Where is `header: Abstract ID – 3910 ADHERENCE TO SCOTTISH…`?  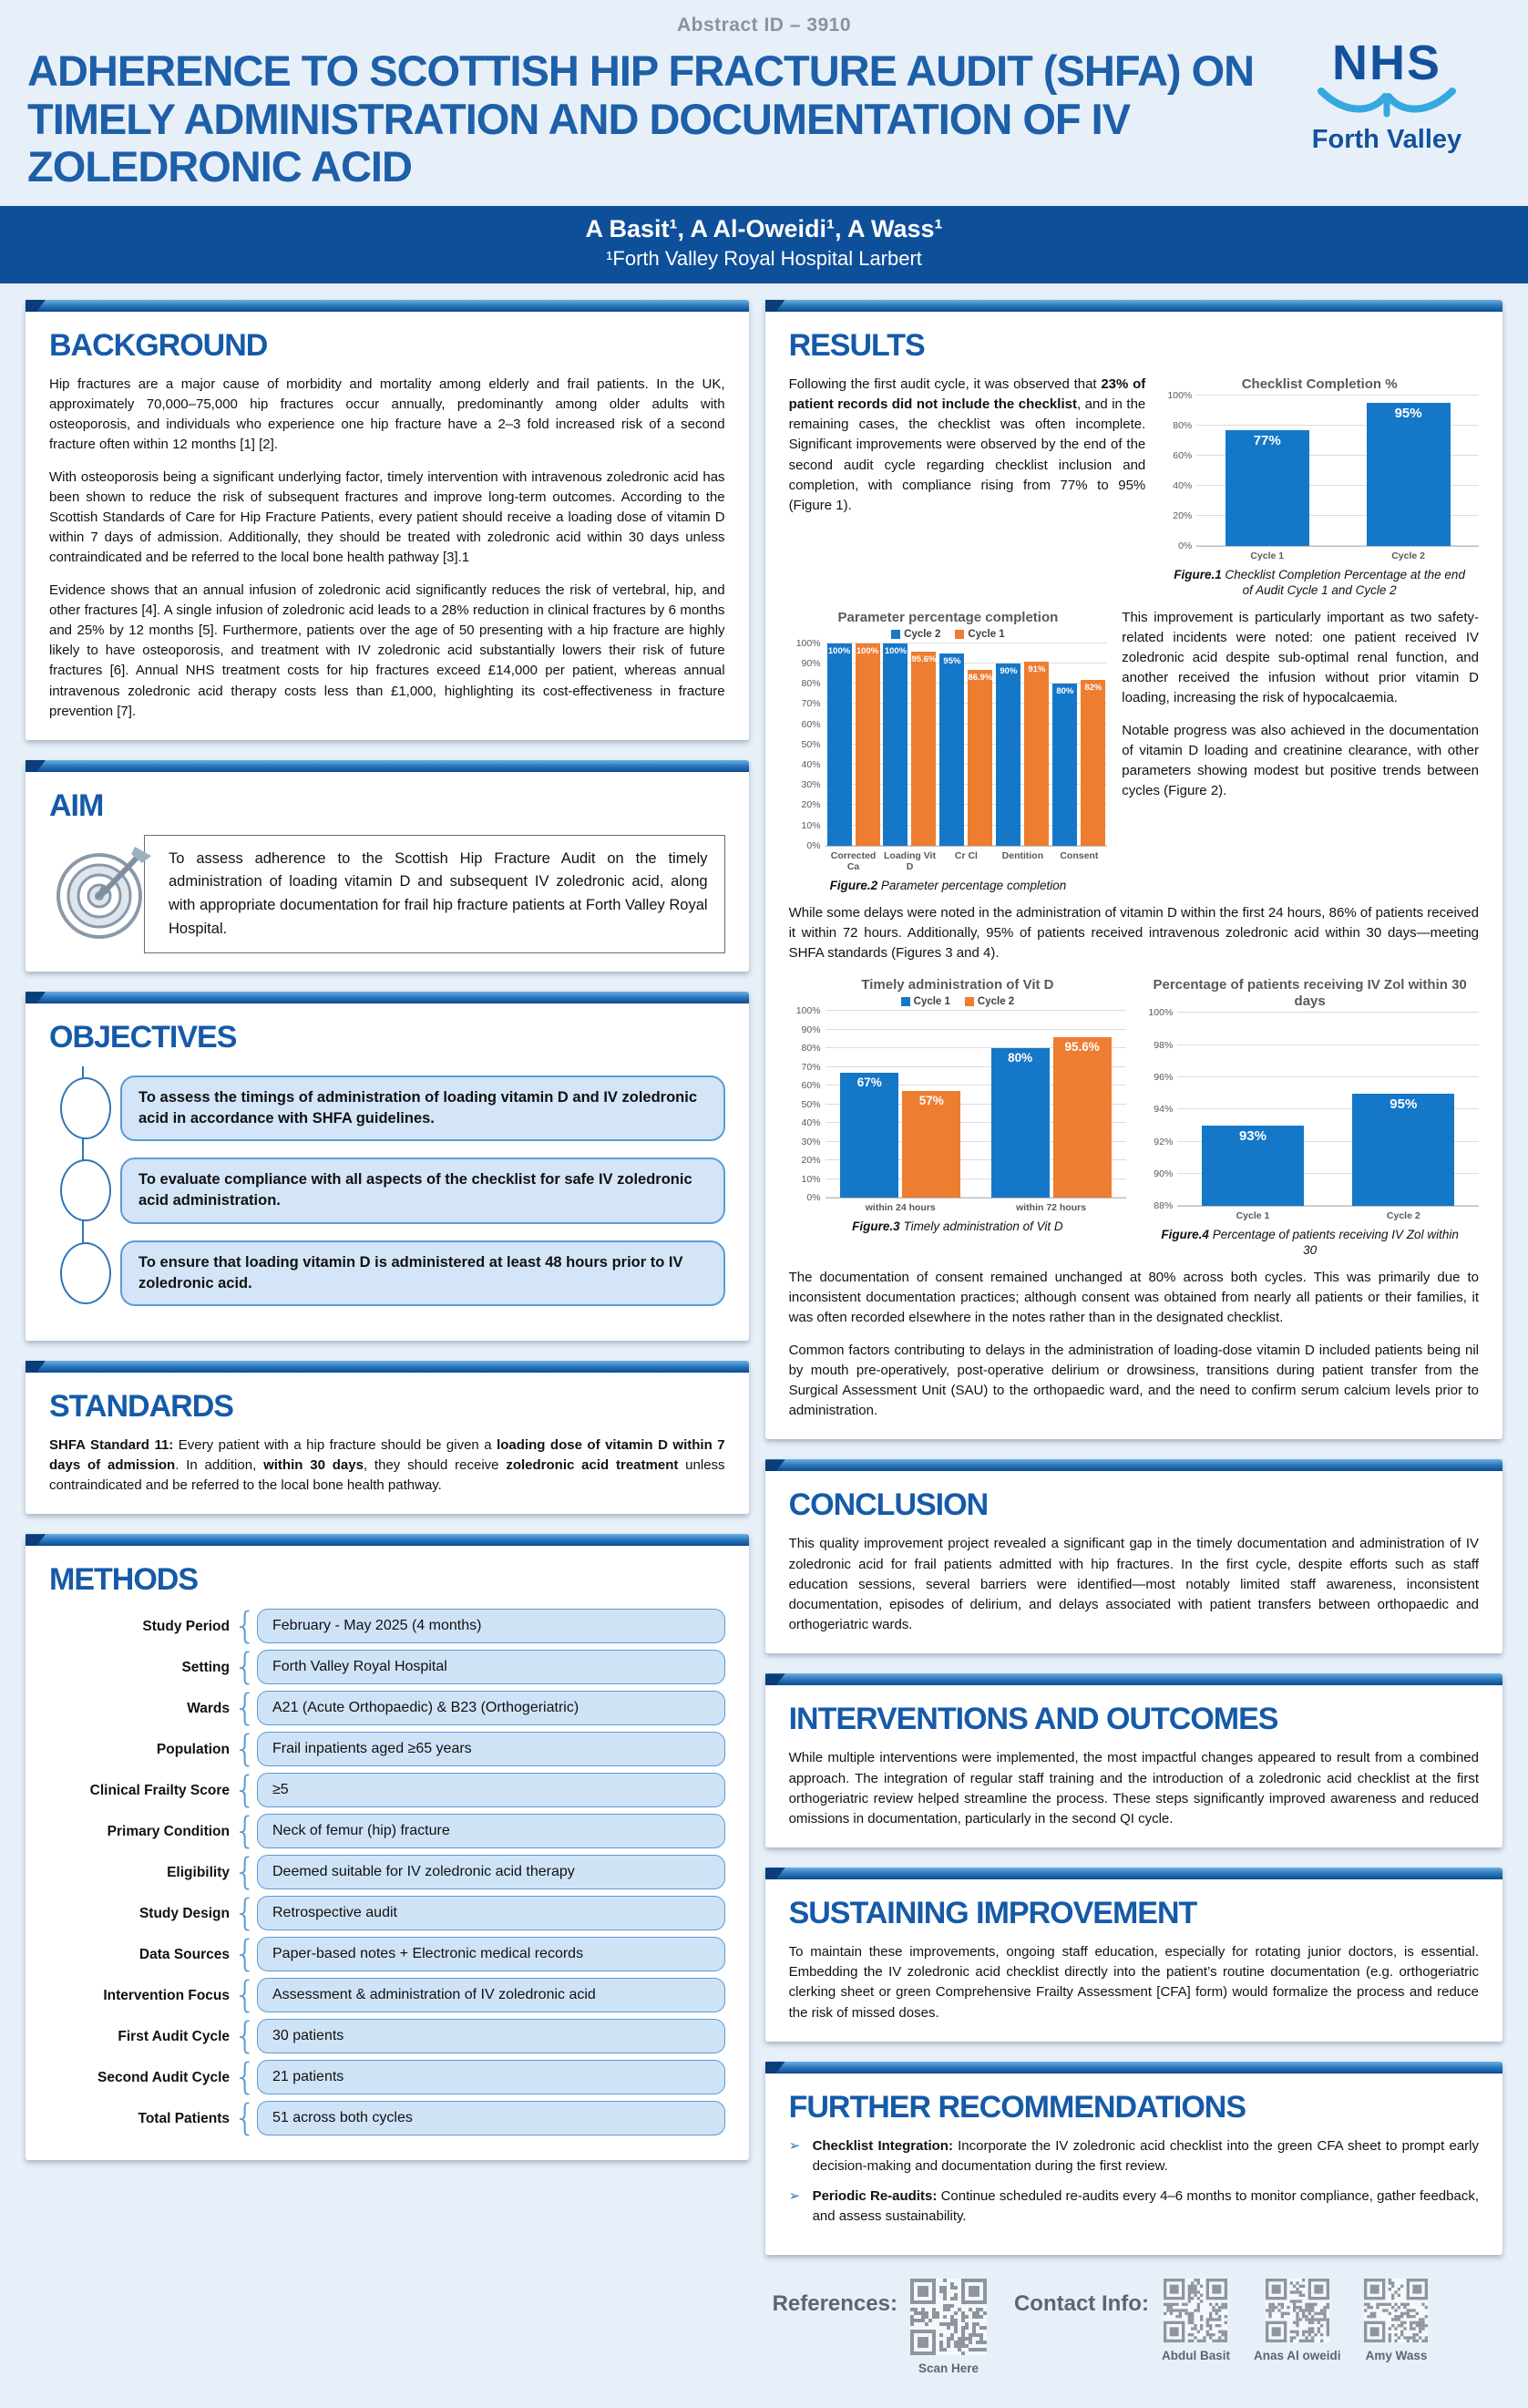
header: Abstract ID – 3910 ADHERENCE TO SCOTTISH… is located at coordinates (764, 103).